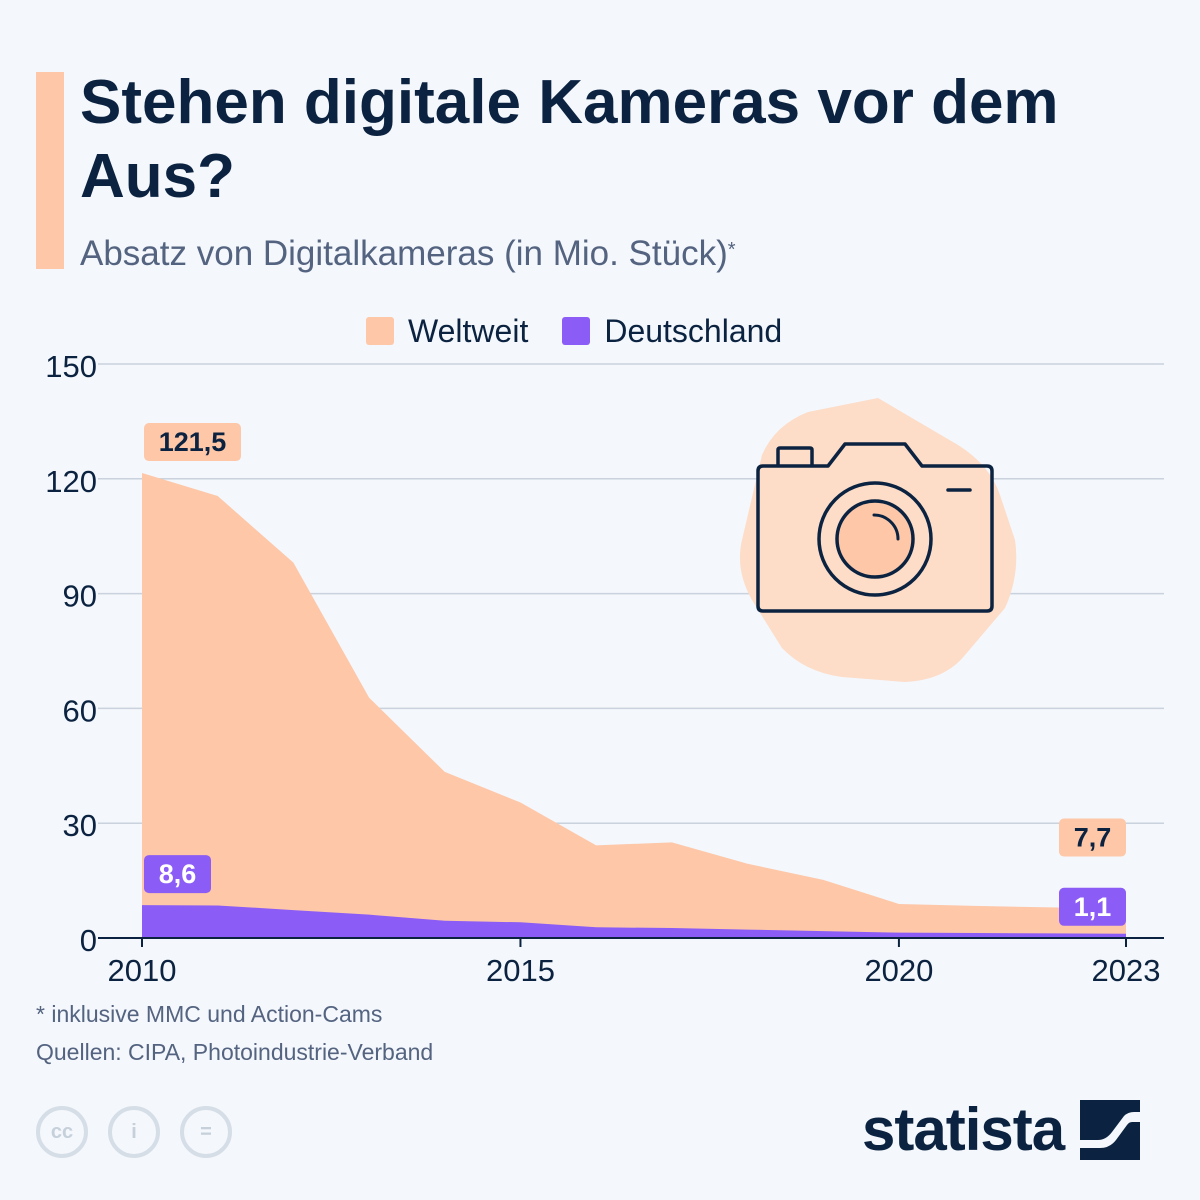  Describe the element at coordinates (206, 1132) in the screenshot. I see `nd-icon: =` at that location.